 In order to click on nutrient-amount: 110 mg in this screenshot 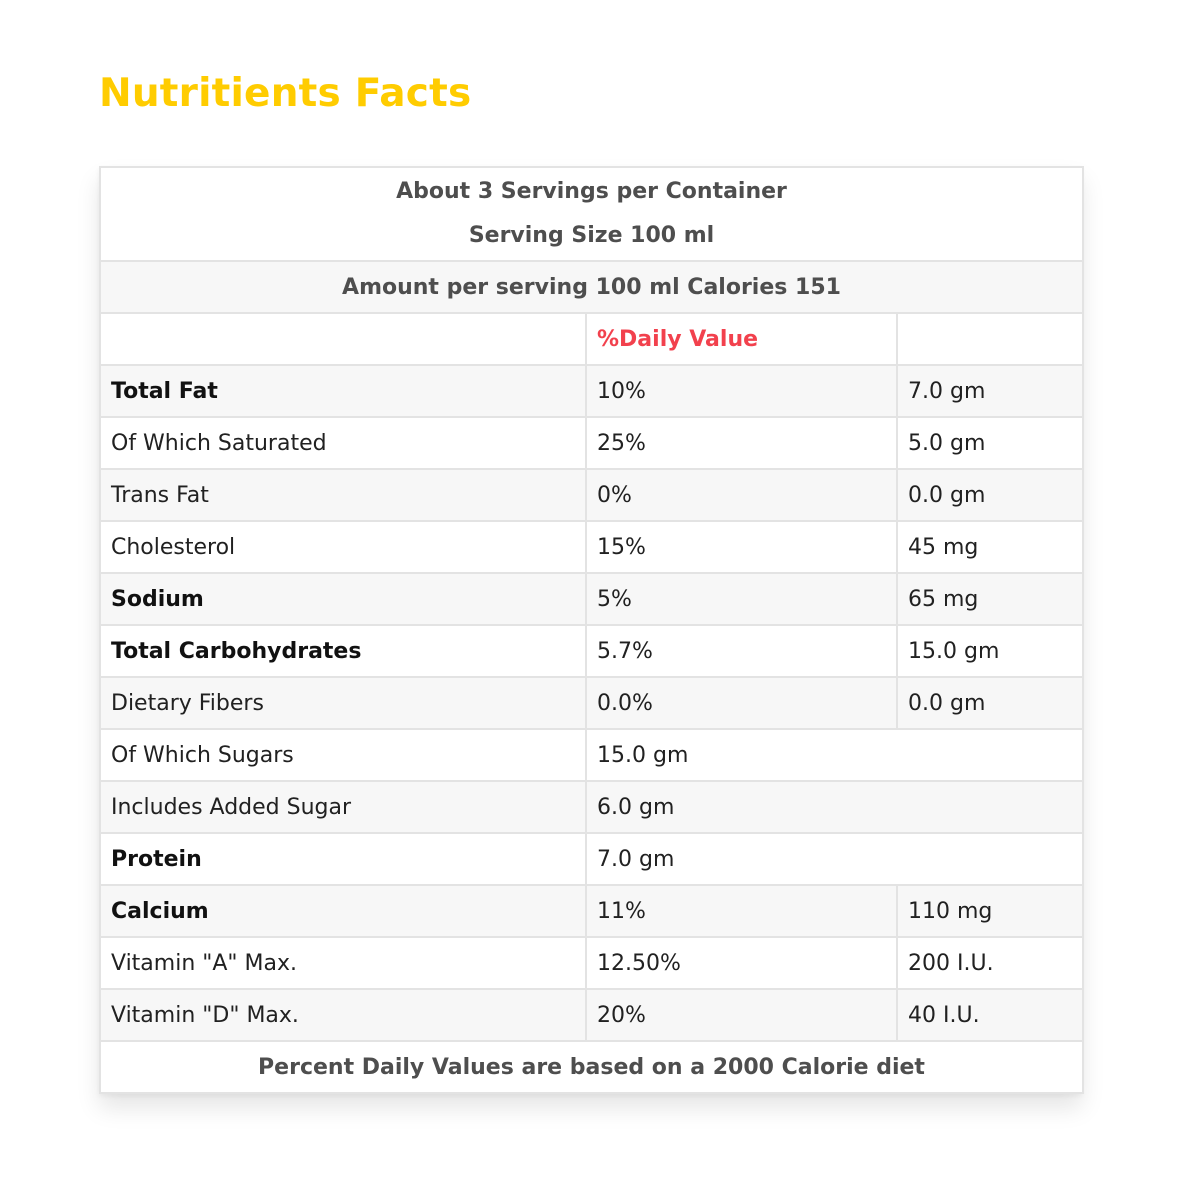, I will do `click(990, 911)`.